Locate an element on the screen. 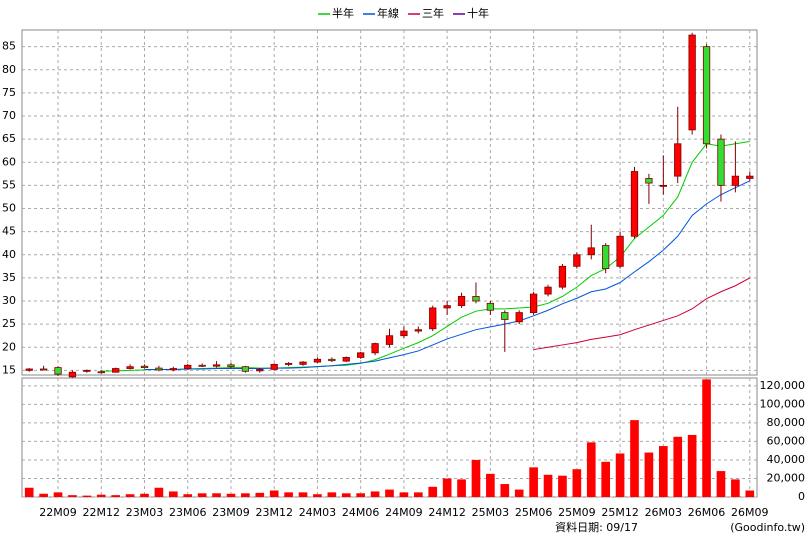 The image size is (808, 540). source: (Goodinfo.tw) is located at coordinates (767, 527).